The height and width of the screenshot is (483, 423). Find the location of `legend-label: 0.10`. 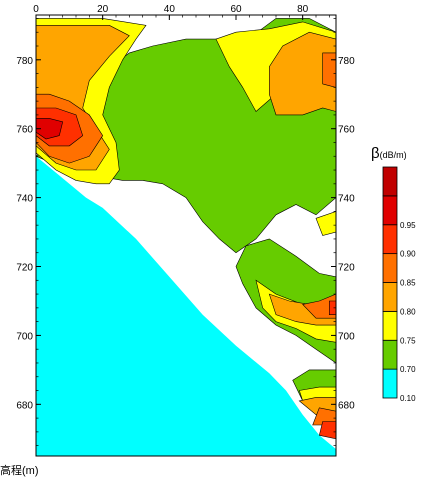

legend-label: 0.10 is located at coordinates (408, 398).